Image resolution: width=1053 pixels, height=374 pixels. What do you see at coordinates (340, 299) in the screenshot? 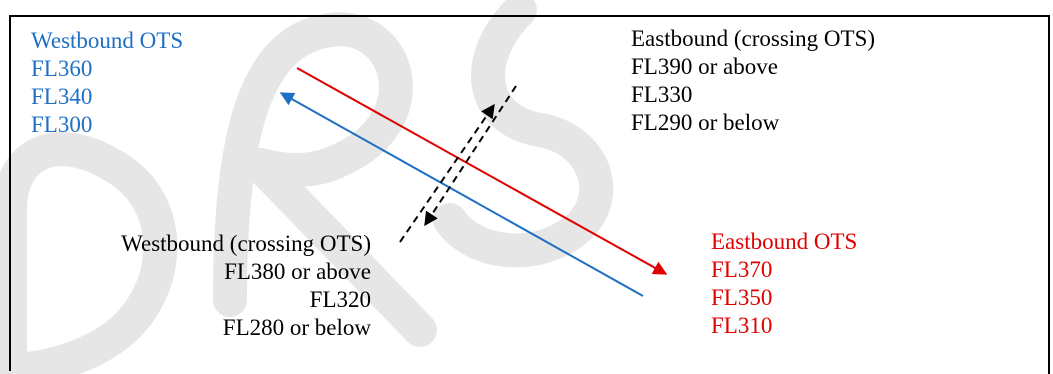
I see `westbound-crossing-level-2: FL320` at bounding box center [340, 299].